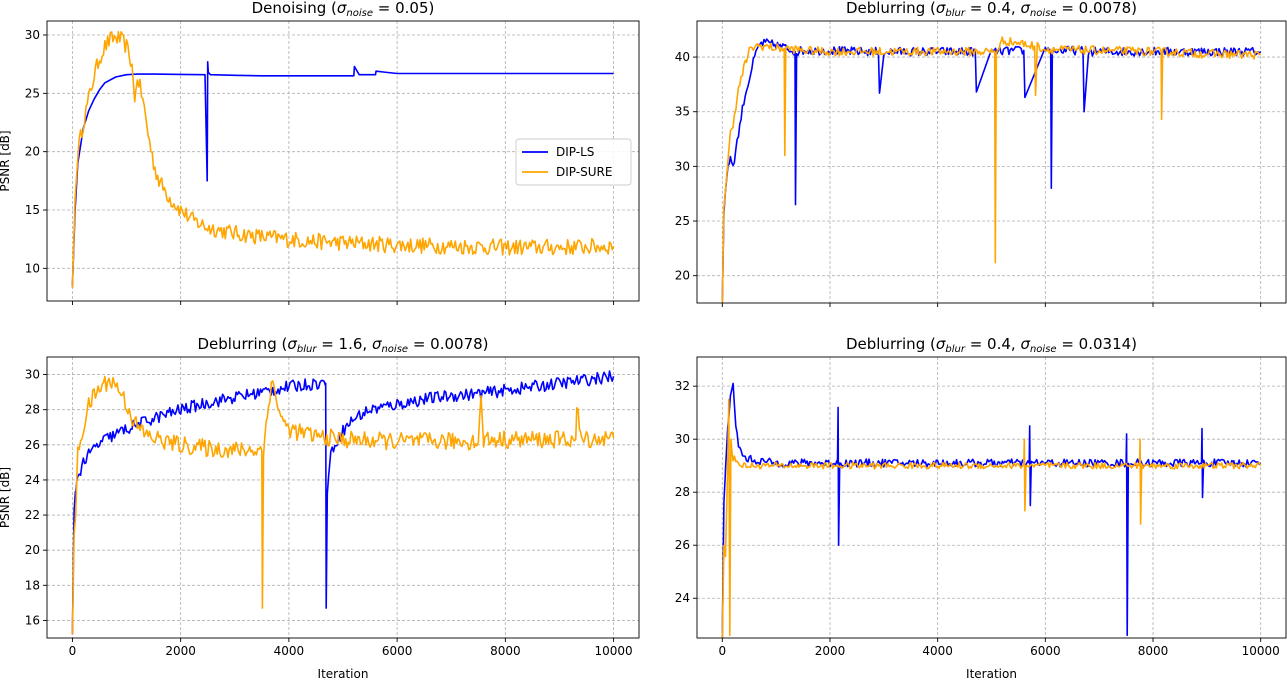  What do you see at coordinates (342, 173) in the screenshot?
I see `series-line-dip-ls` at bounding box center [342, 173].